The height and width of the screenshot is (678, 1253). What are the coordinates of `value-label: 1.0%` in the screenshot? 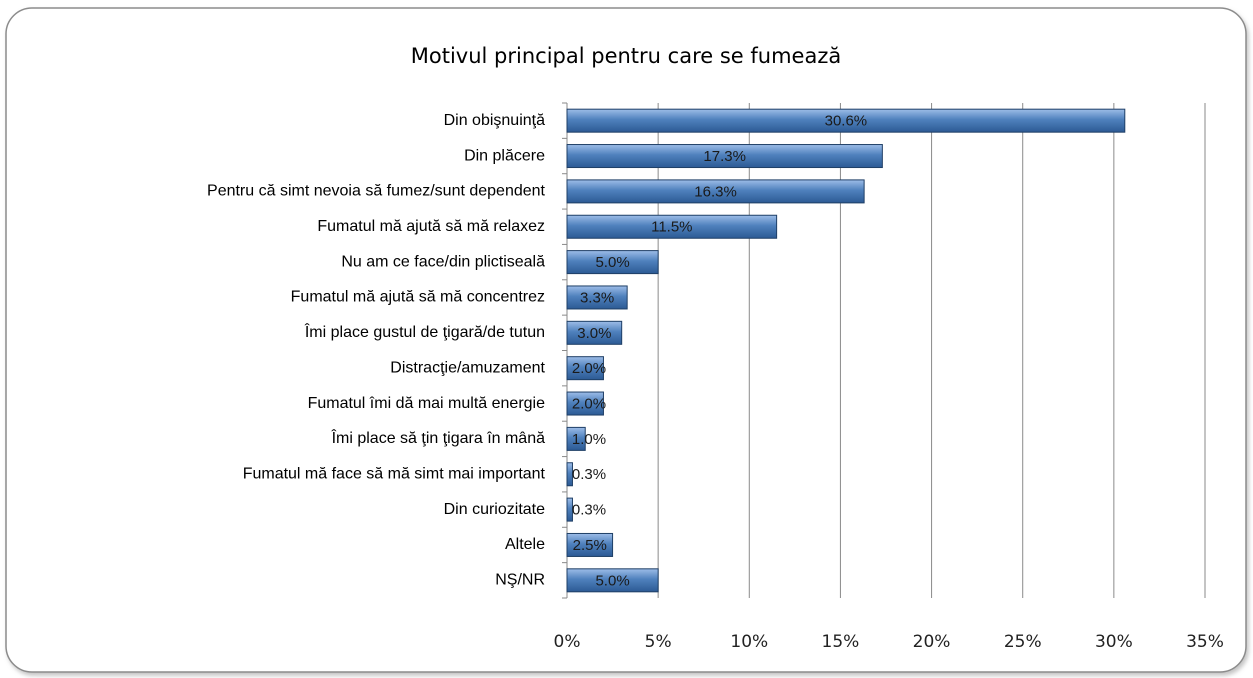 It's located at (589, 439).